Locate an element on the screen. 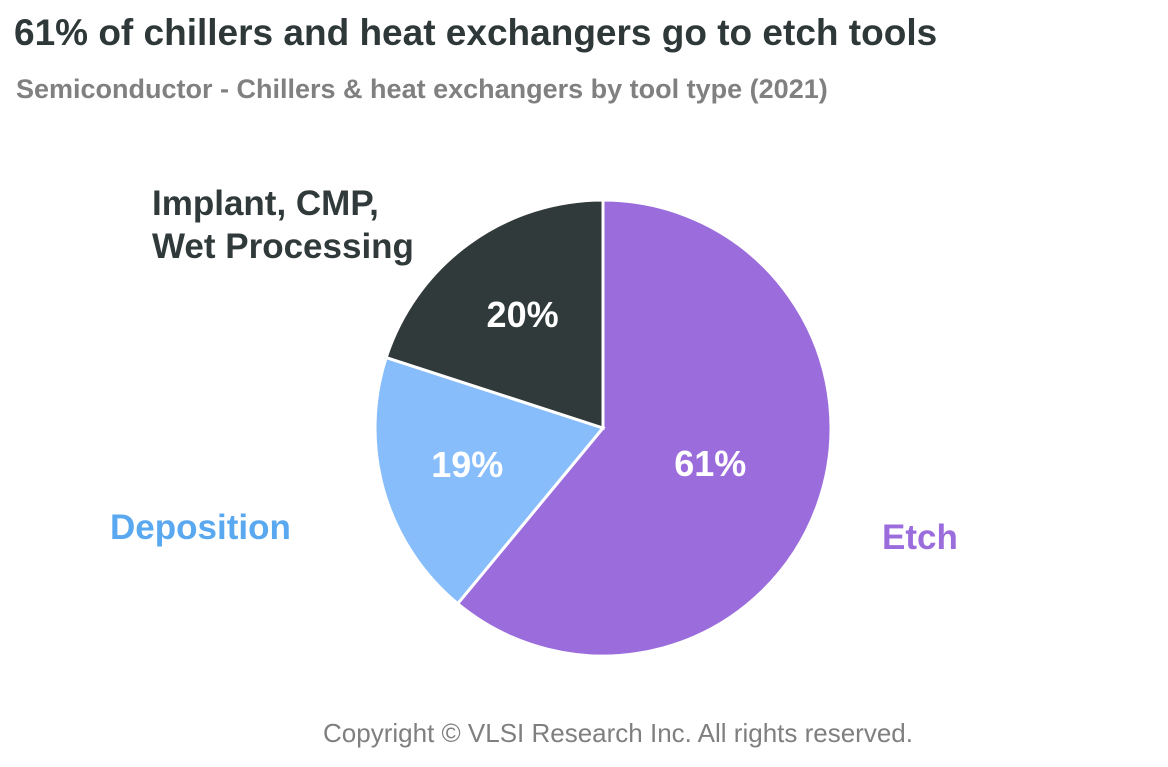 This screenshot has height=767, width=1168. category-label: Etch is located at coordinates (920, 537).